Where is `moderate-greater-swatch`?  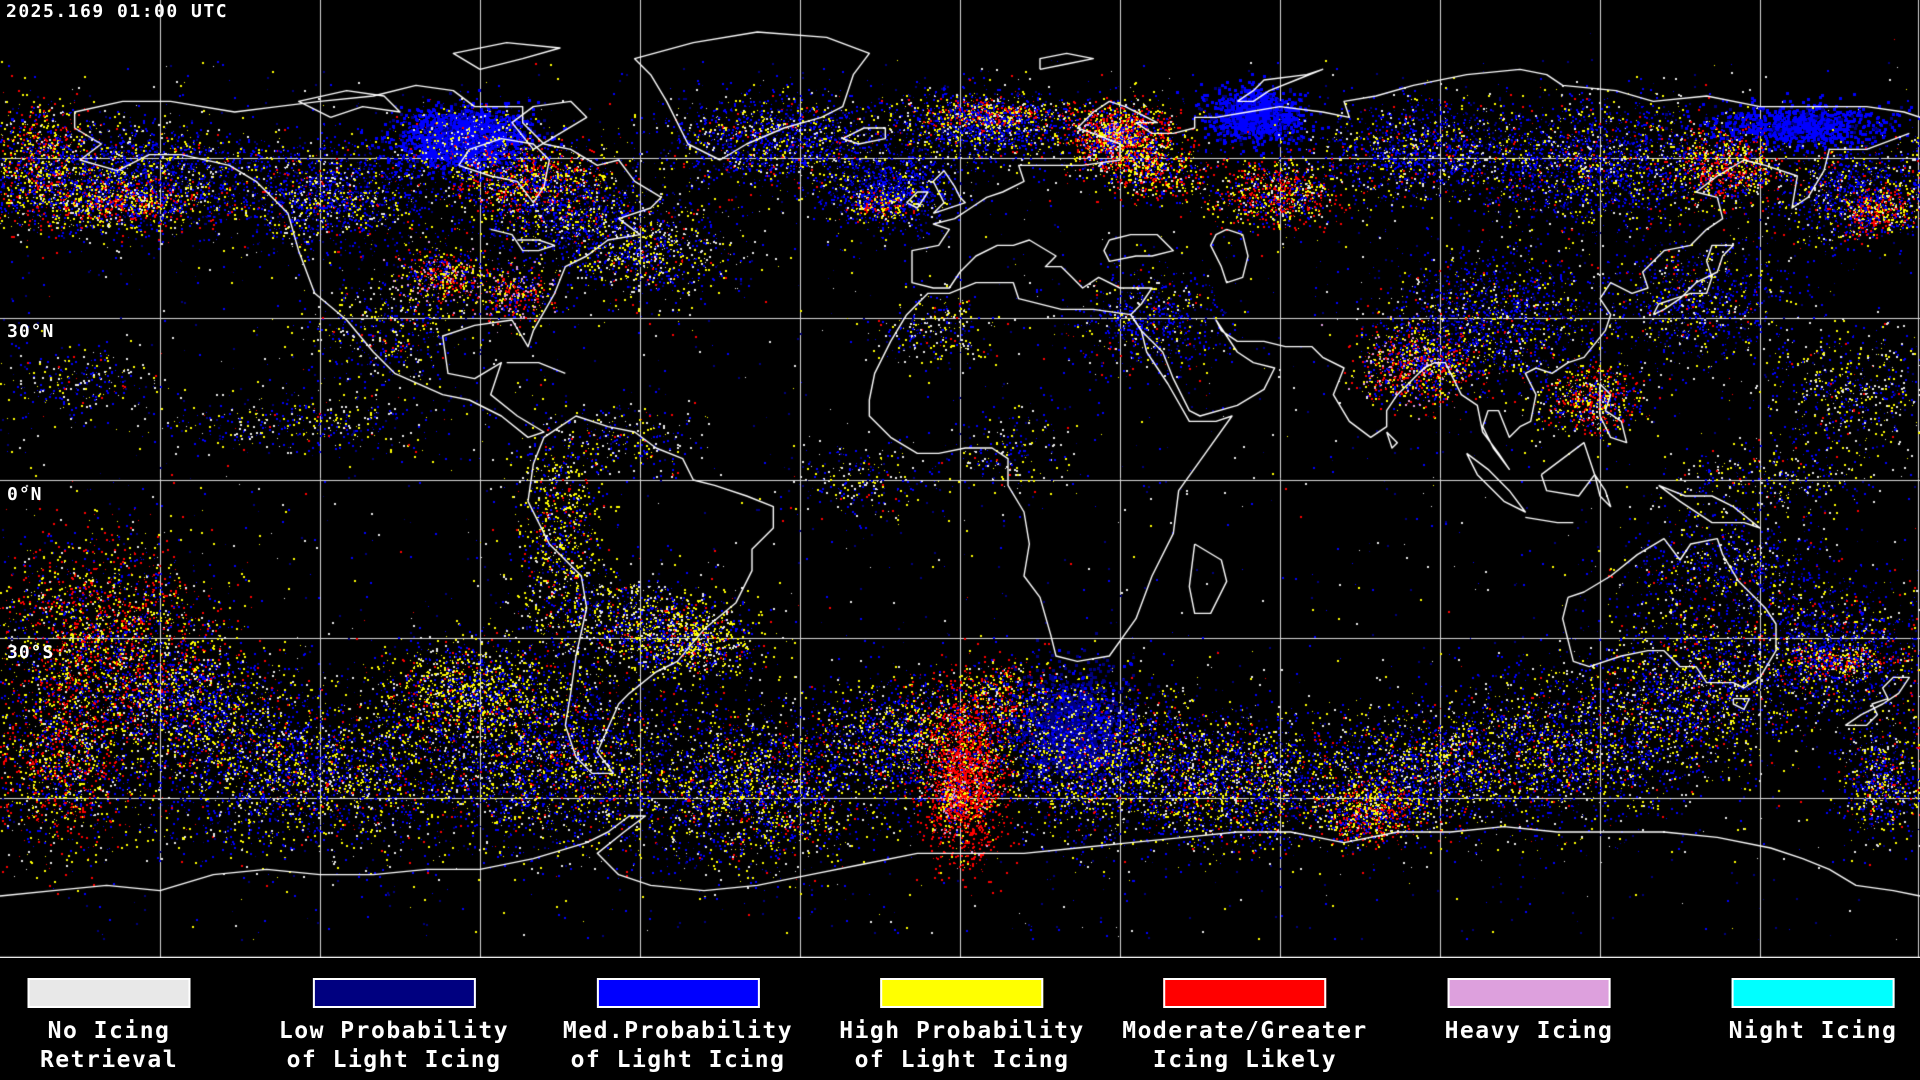
moderate-greater-swatch is located at coordinates (1245, 993).